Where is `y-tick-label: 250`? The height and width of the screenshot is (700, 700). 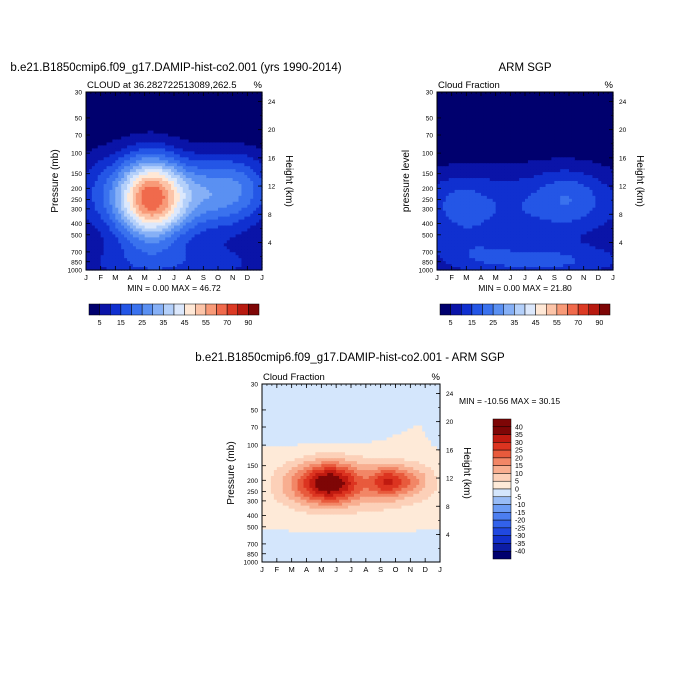 y-tick-label: 250 is located at coordinates (76, 200).